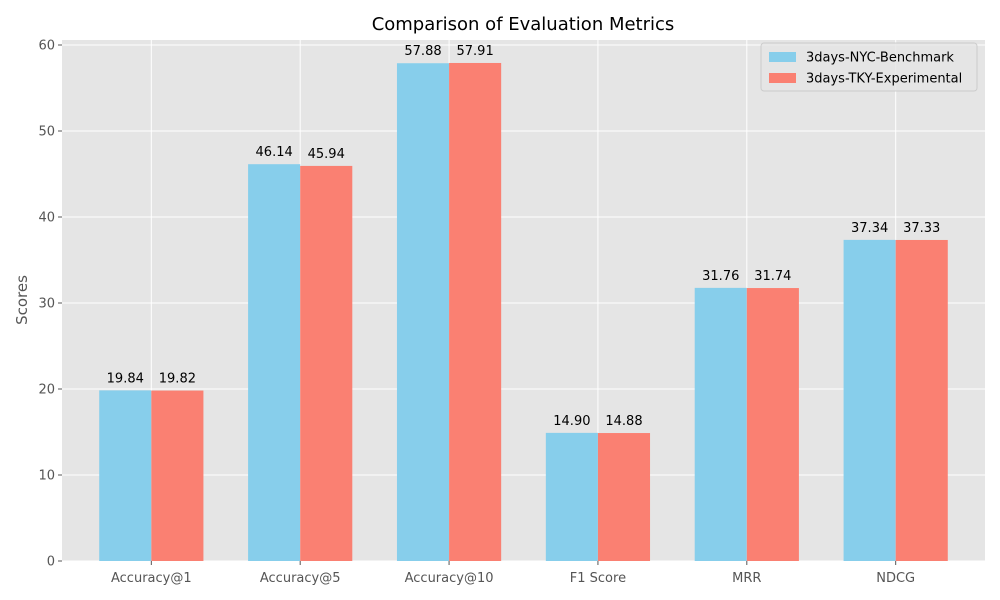 The height and width of the screenshot is (600, 1000). I want to click on data-label: 31.74, so click(772, 276).